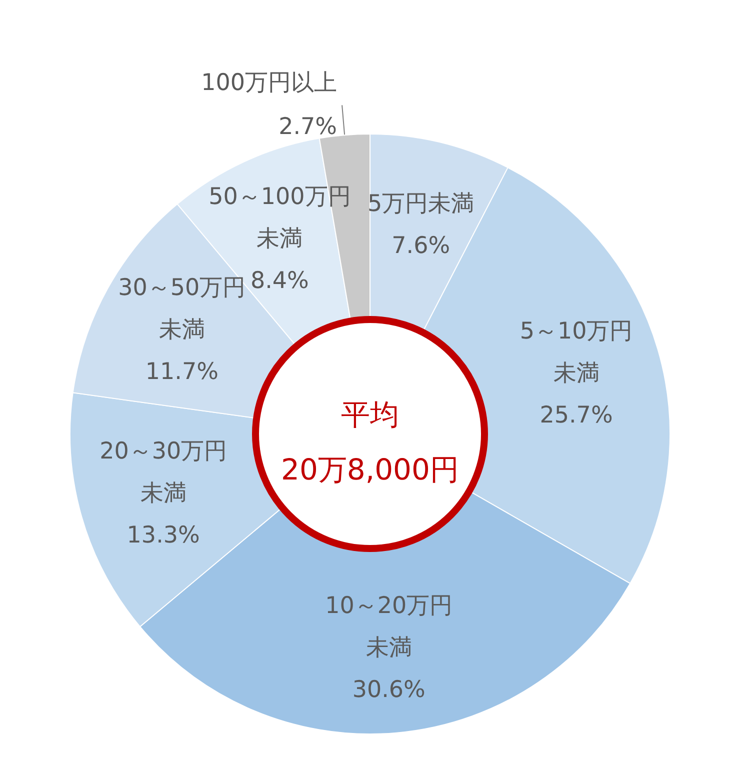 The width and height of the screenshot is (745, 780). Describe the element at coordinates (308, 127) in the screenshot. I see `data-label: 2.7%` at that location.